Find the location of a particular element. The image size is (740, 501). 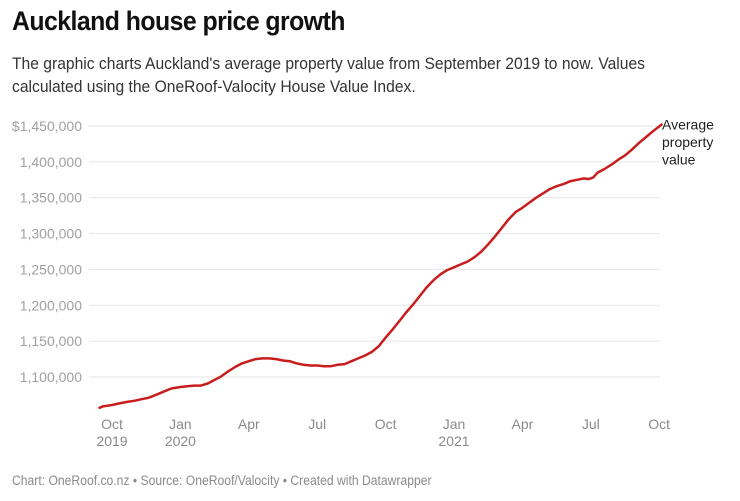

y-tick-label: 1,250,000 is located at coordinates (51, 269).